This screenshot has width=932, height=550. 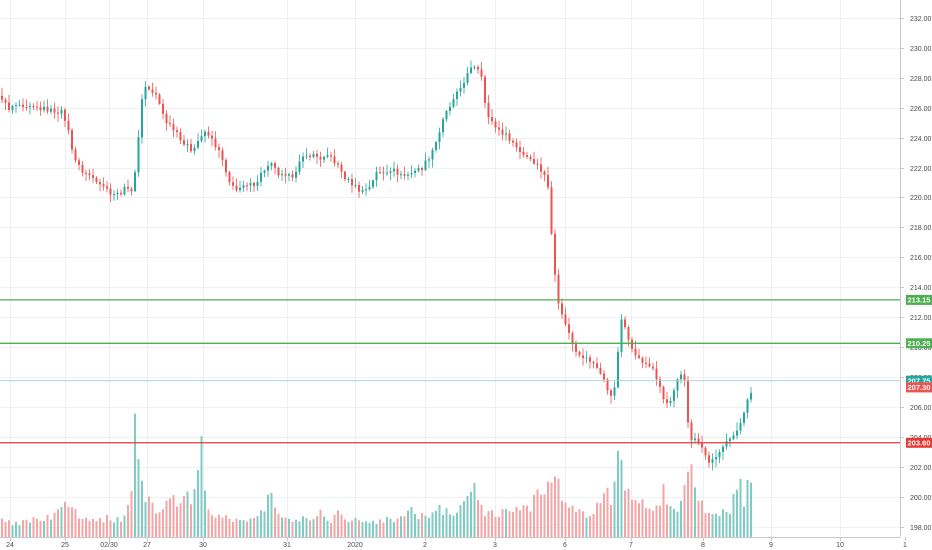 I want to click on horizontal-line-price-label-background, so click(x=919, y=442).